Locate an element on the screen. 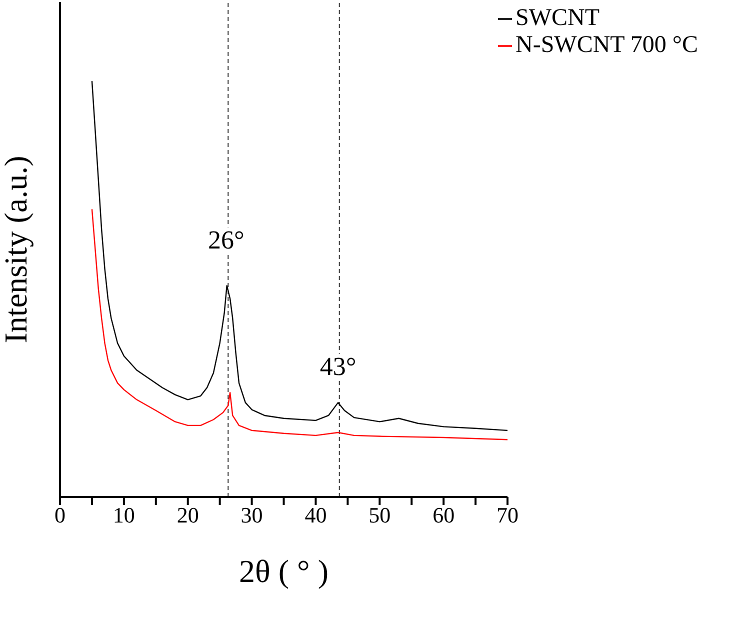 The width and height of the screenshot is (738, 617). annotation: 26° is located at coordinates (226, 239).